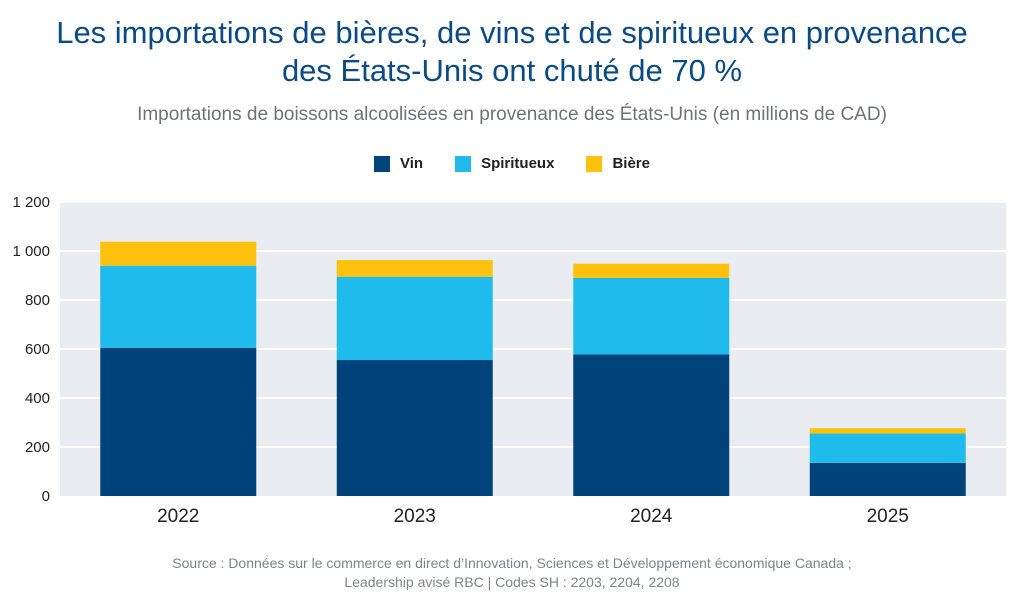  I want to click on legend: Vin Spiritueux Bière, so click(512, 163).